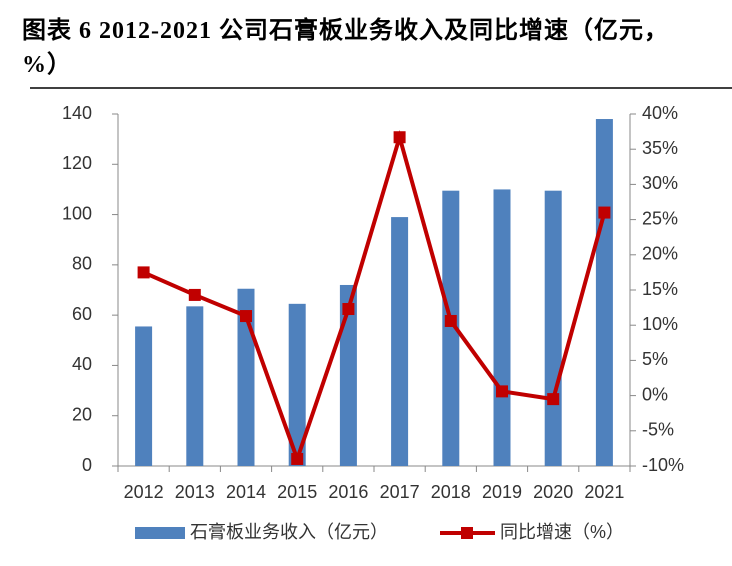 The height and width of the screenshot is (566, 732). Describe the element at coordinates (660, 218) in the screenshot. I see `y2-tick-label: 25%` at that location.